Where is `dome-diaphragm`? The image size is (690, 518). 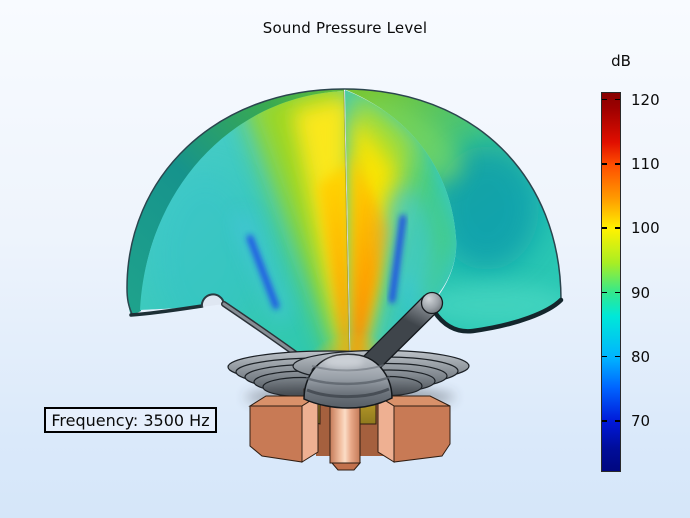 dome-diaphragm is located at coordinates (348, 381).